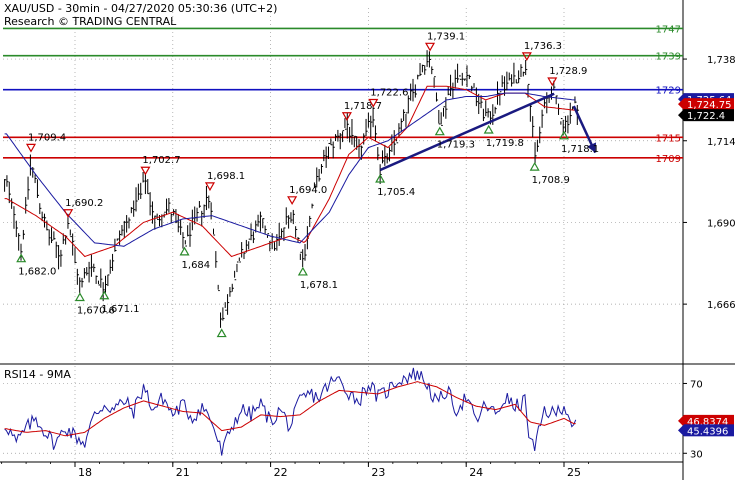 This screenshot has height=484, width=735. I want to click on current-price-tag: 1,722.4, so click(706, 115).